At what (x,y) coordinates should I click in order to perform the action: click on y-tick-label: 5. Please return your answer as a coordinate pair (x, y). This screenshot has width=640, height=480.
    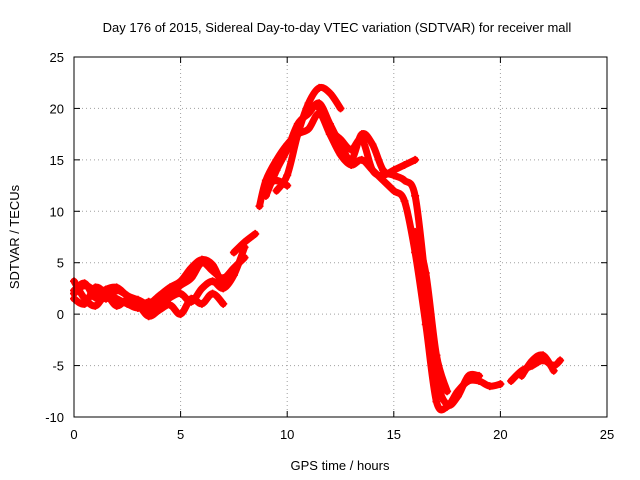
    Looking at the image, I should click on (60, 263).